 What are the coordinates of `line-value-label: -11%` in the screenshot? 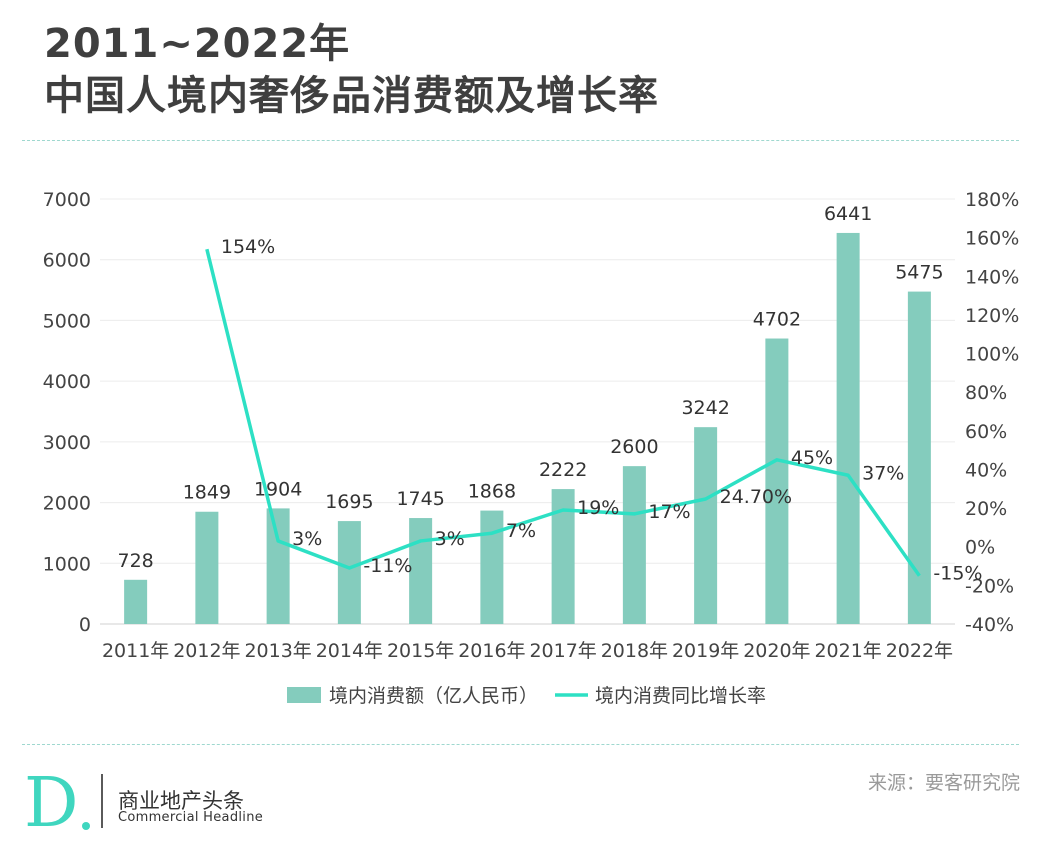 It's located at (387, 566).